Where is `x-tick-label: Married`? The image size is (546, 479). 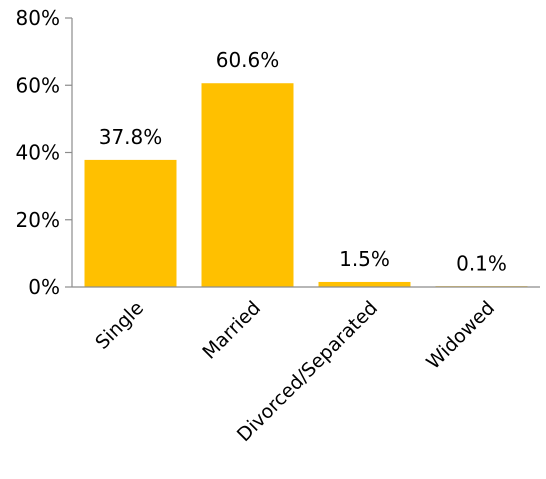 x-tick-label: Married is located at coordinates (231, 330).